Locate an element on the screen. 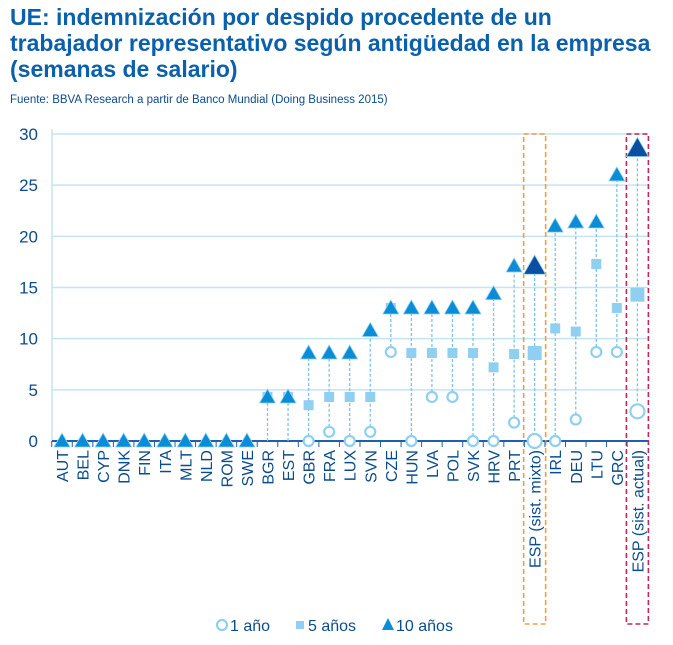 The height and width of the screenshot is (645, 673). x-tick-label: NLD is located at coordinates (207, 466).